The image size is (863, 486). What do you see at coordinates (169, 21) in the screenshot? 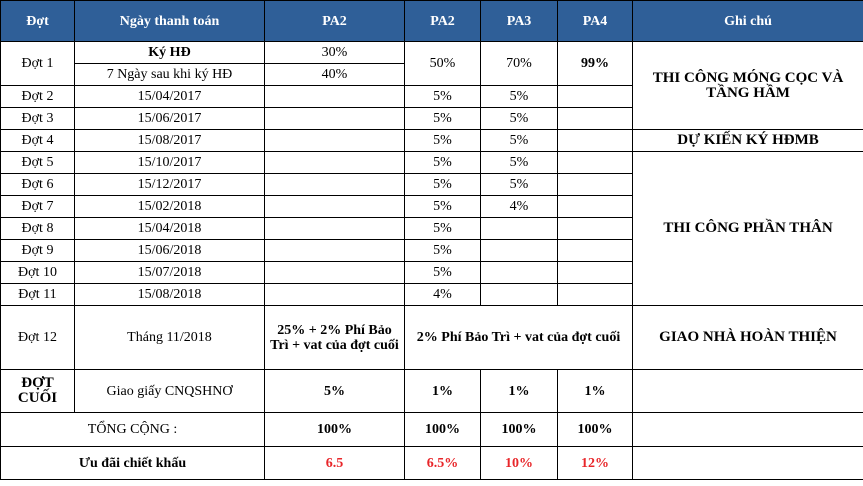
I see `header-payment-date: Ngày thanh toán` at bounding box center [169, 21].